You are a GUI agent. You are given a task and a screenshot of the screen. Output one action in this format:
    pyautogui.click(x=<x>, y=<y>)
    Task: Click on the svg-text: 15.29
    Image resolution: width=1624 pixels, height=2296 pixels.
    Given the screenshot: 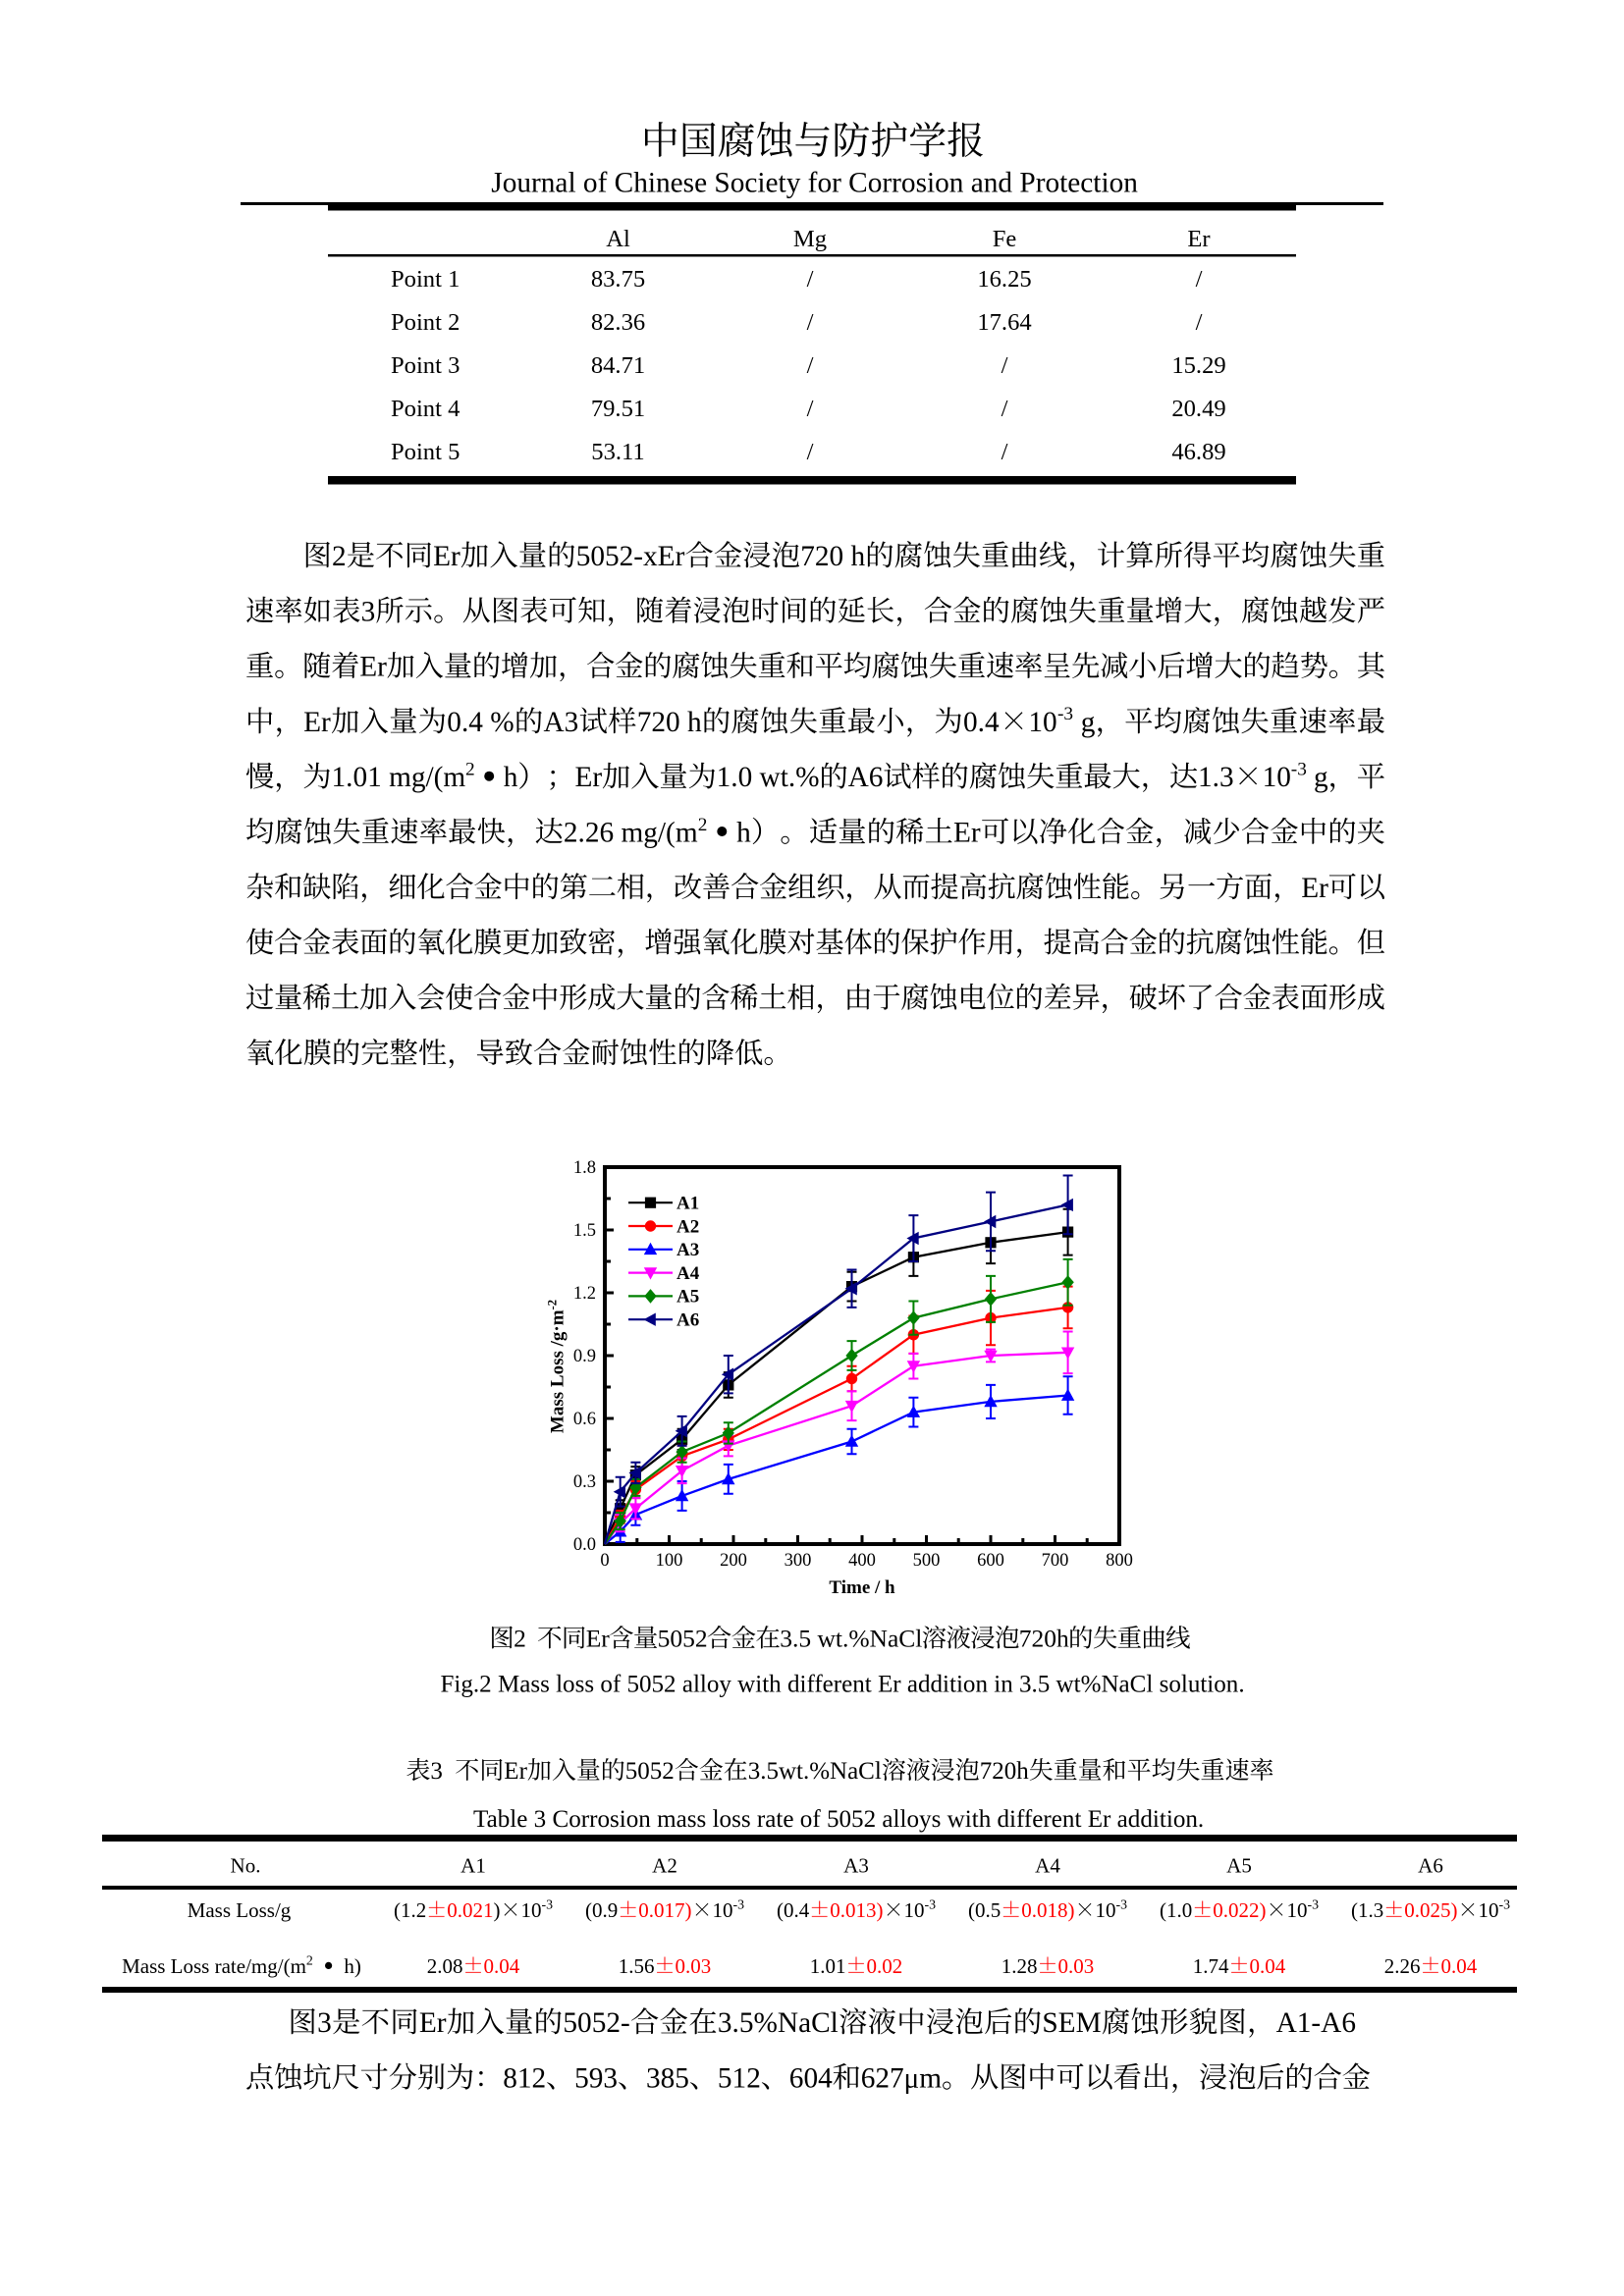 What is the action you would take?
    pyautogui.click(x=1198, y=366)
    